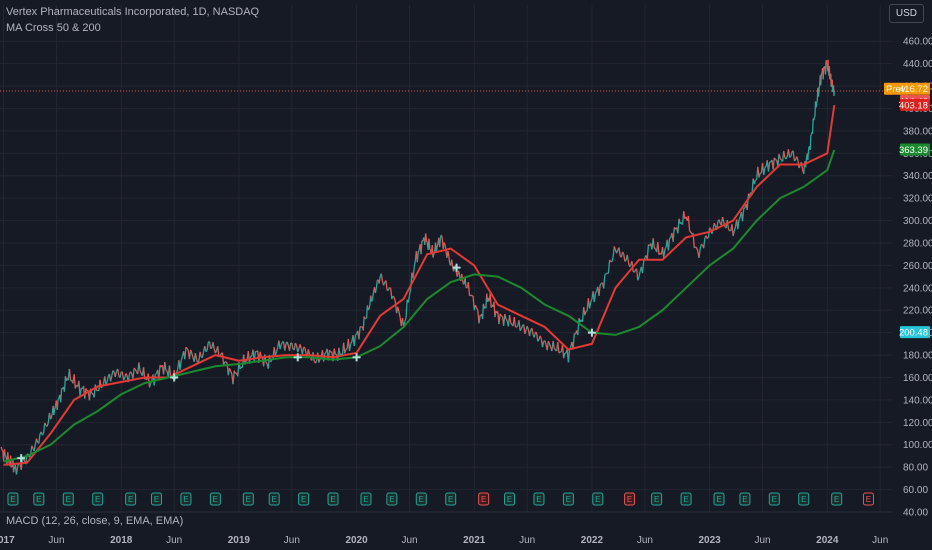 This screenshot has height=550, width=932. I want to click on currency-button: USD, so click(906, 13).